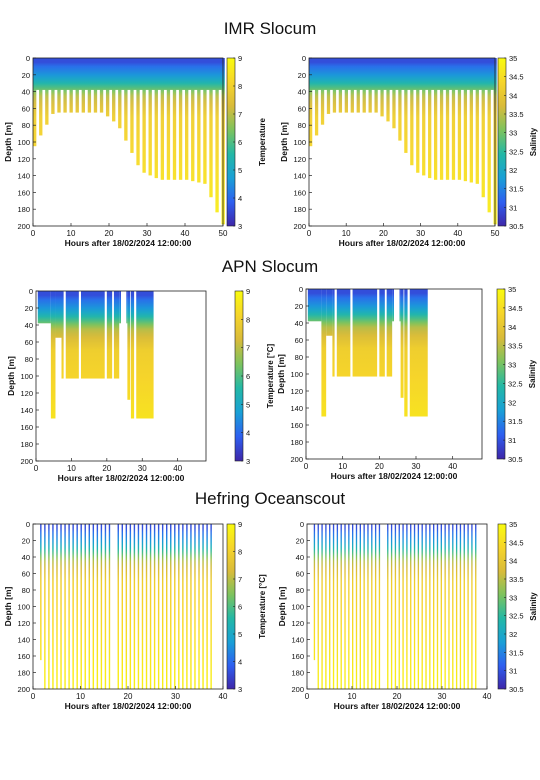 This screenshot has width=540, height=780. I want to click on colorbar-tick-label: 31.5, so click(516, 189).